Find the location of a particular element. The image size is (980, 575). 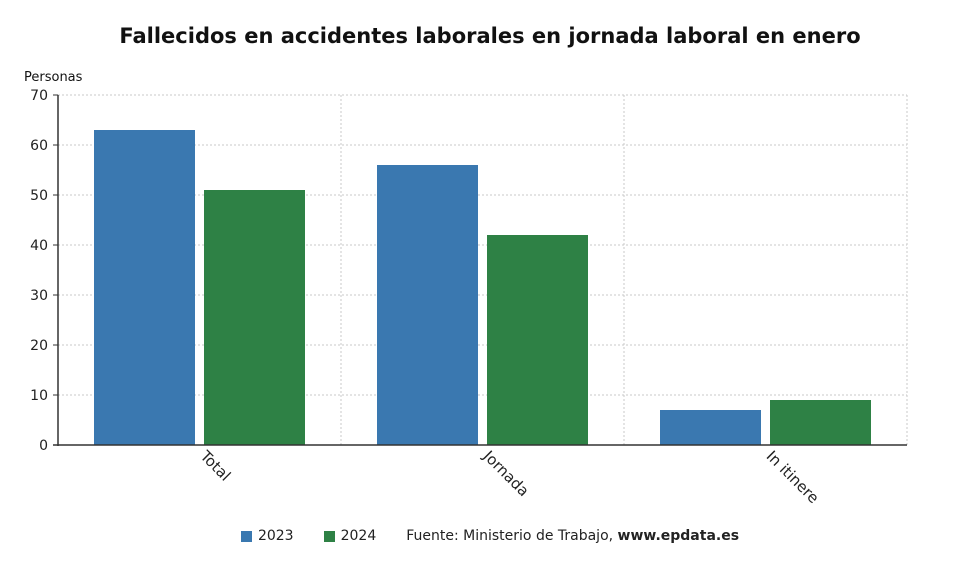

legend-swatch-2023 is located at coordinates (246, 536).